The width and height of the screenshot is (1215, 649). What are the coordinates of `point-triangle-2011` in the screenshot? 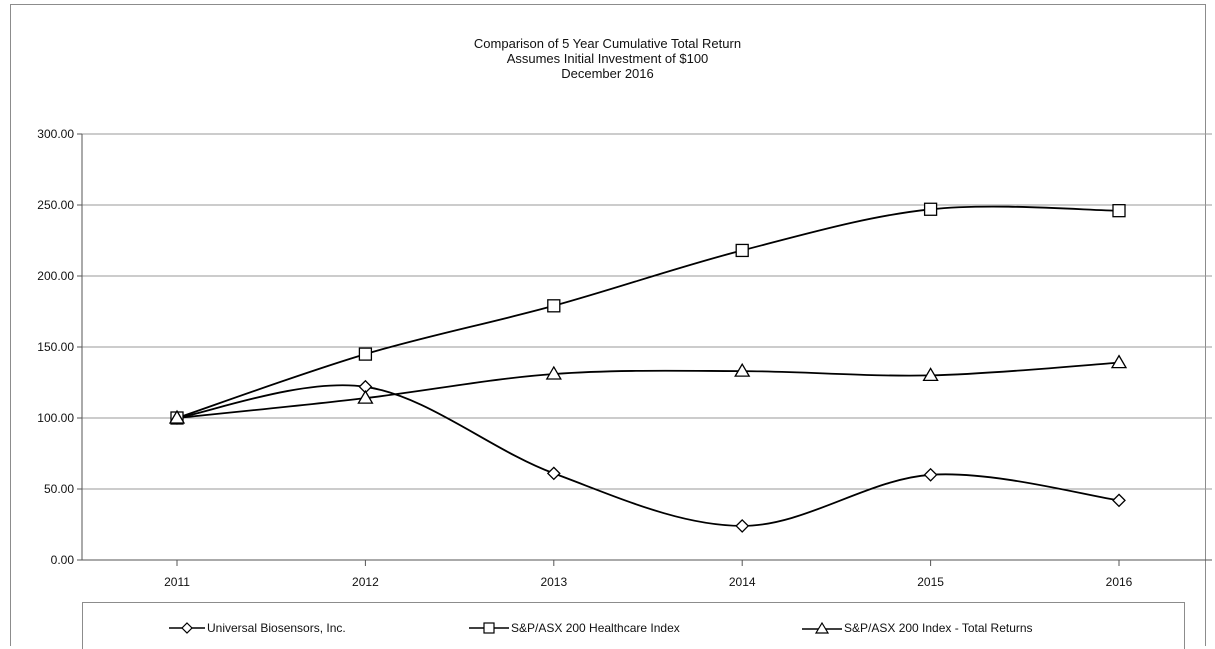 It's located at (177, 416).